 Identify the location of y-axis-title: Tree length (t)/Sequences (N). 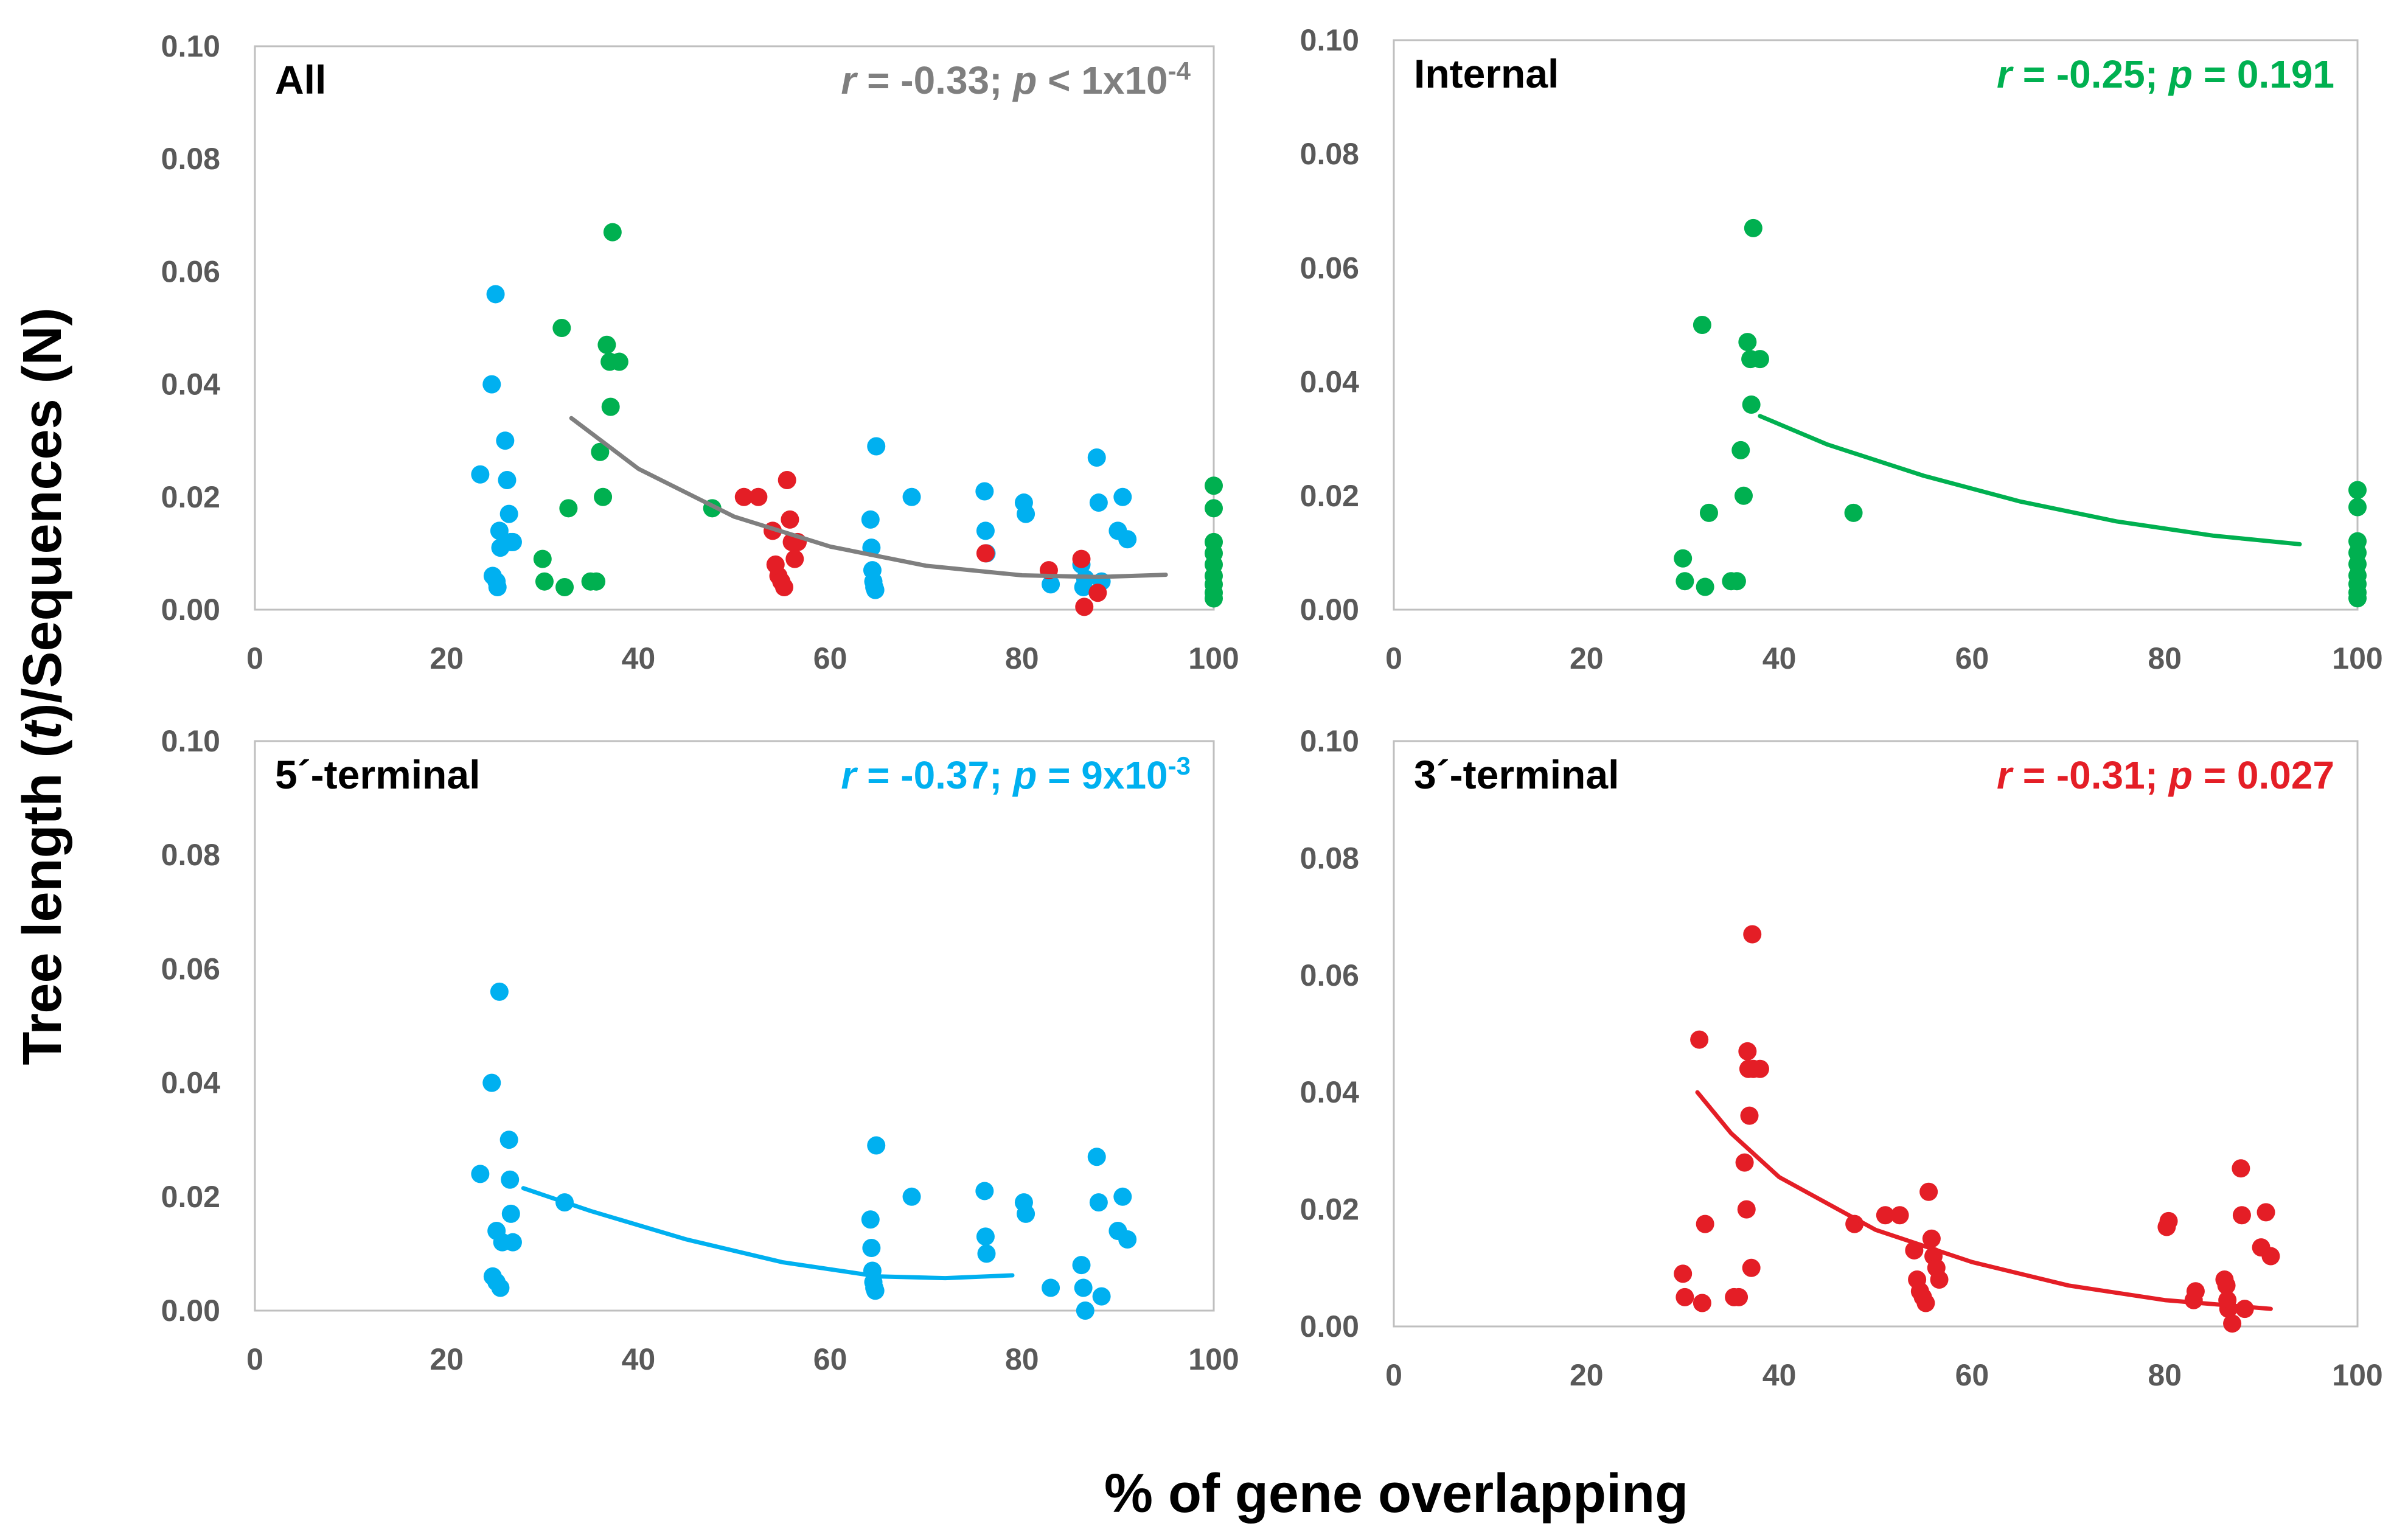
(42, 686).